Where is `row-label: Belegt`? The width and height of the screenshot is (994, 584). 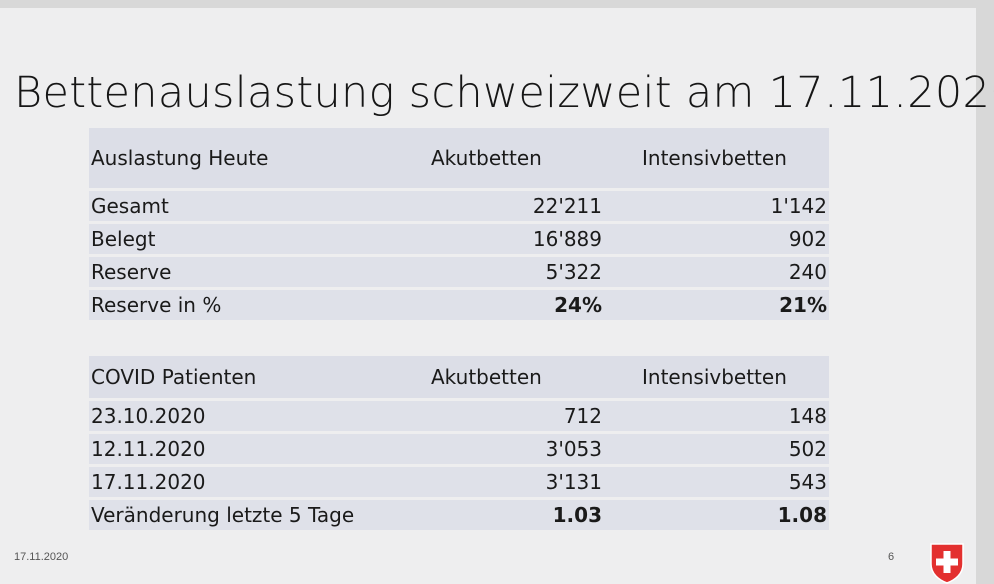
row-label: Belegt is located at coordinates (235, 239).